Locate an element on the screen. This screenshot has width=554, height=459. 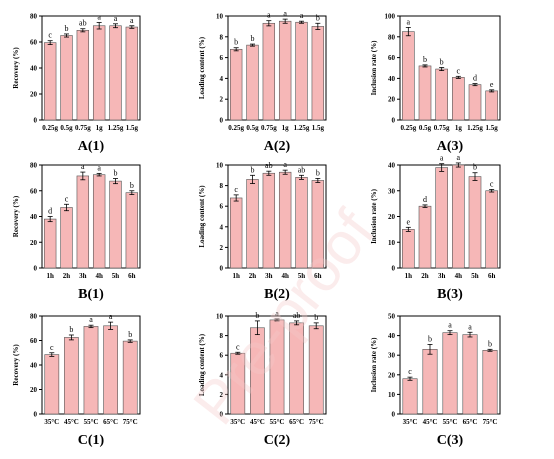
x-tick-label: 1h is located at coordinates (50, 276).